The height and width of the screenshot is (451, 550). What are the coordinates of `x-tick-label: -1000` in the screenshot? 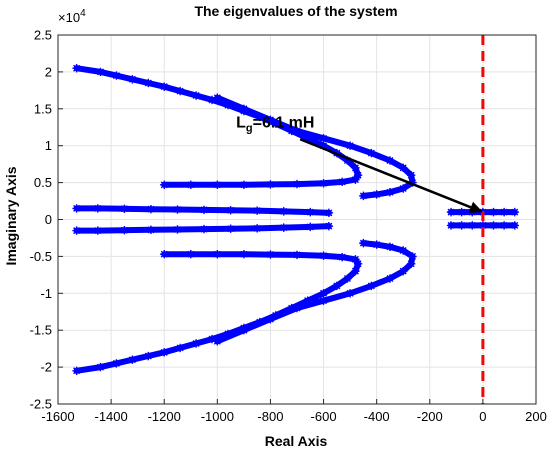 It's located at (217, 416).